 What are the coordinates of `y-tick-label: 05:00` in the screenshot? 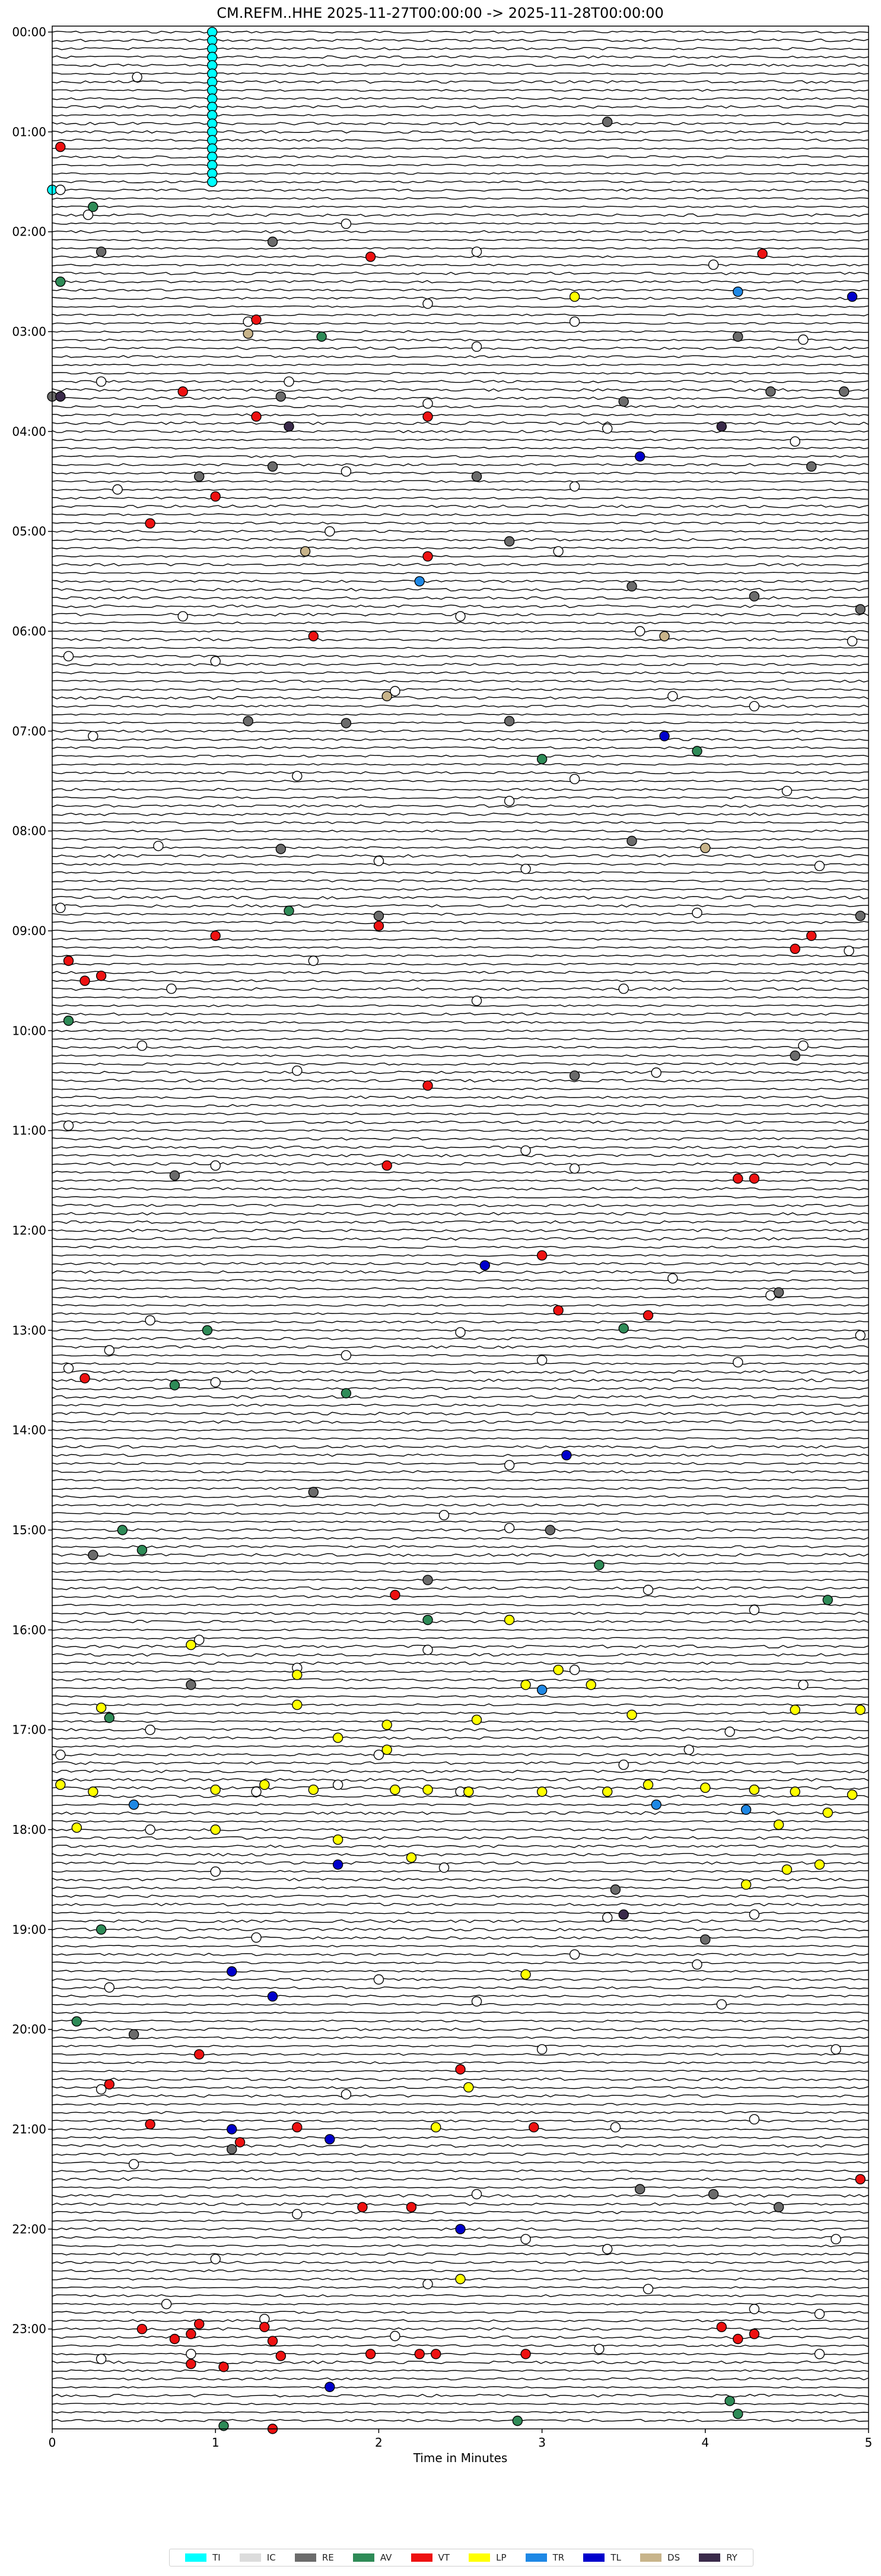 It's located at (29, 531).